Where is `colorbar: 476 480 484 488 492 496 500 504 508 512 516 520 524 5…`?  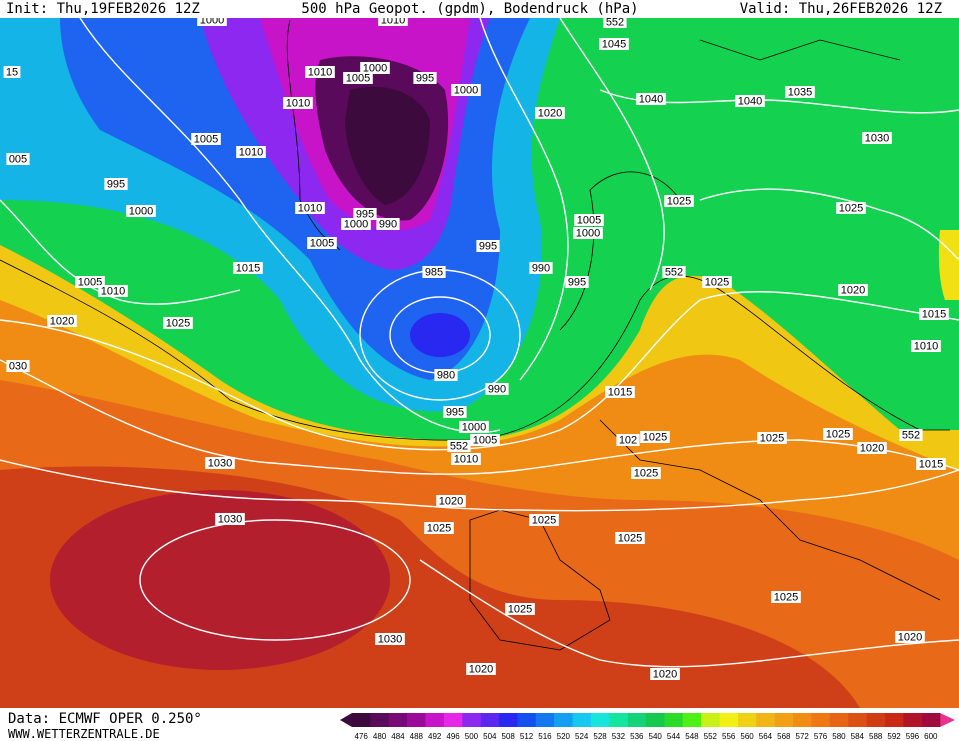 colorbar: 476 480 484 488 492 496 500 504 508 512 516 520 524 5… is located at coordinates (647, 727).